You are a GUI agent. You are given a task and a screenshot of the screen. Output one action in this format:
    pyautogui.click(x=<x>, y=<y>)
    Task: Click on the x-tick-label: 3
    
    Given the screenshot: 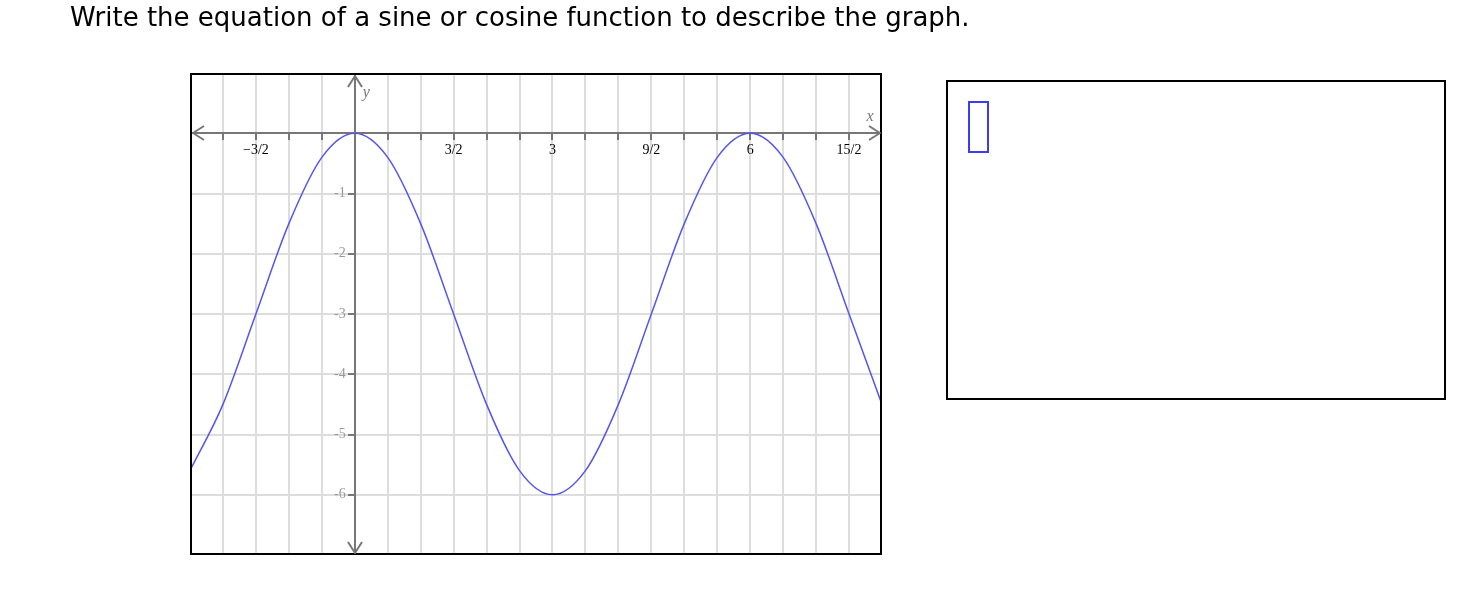 What is the action you would take?
    pyautogui.click(x=552, y=150)
    